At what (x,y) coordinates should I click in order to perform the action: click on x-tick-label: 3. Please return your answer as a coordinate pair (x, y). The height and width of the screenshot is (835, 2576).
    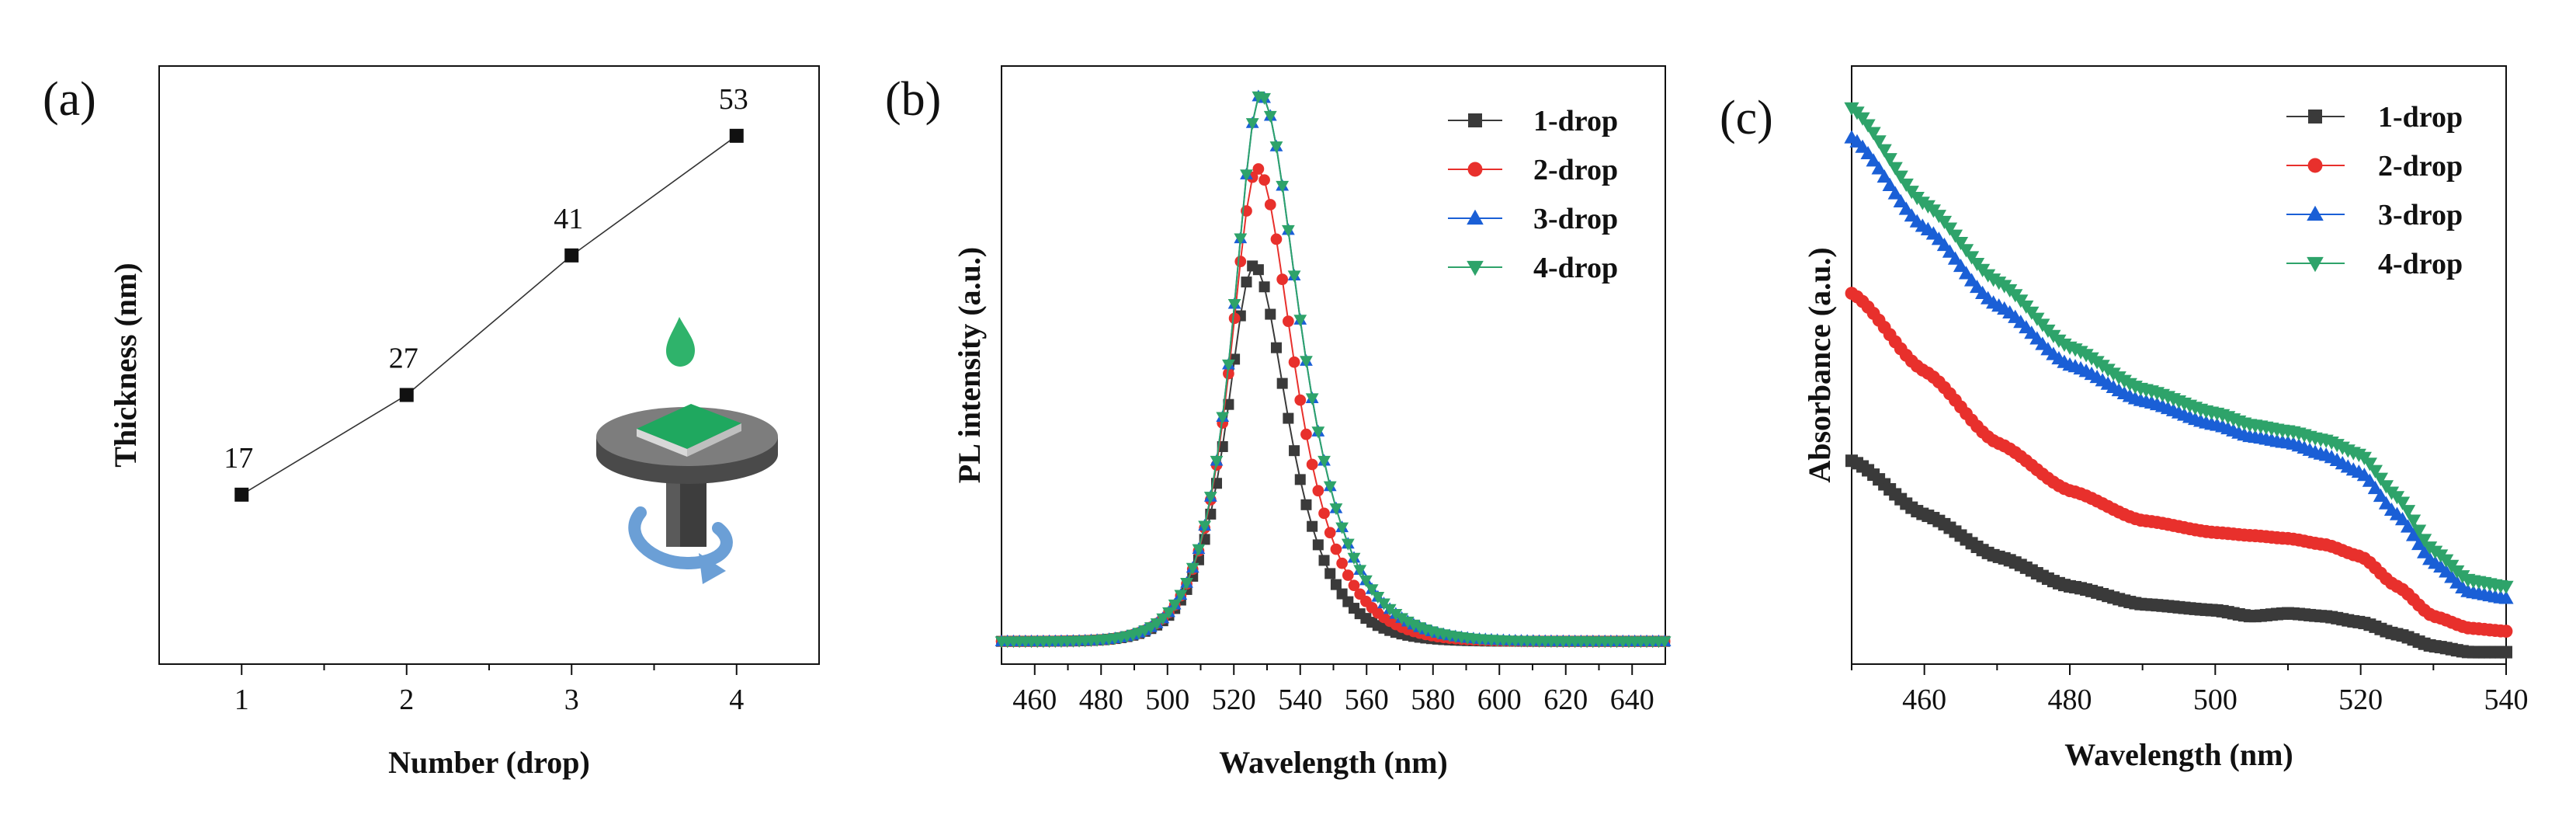
    Looking at the image, I should click on (571, 700).